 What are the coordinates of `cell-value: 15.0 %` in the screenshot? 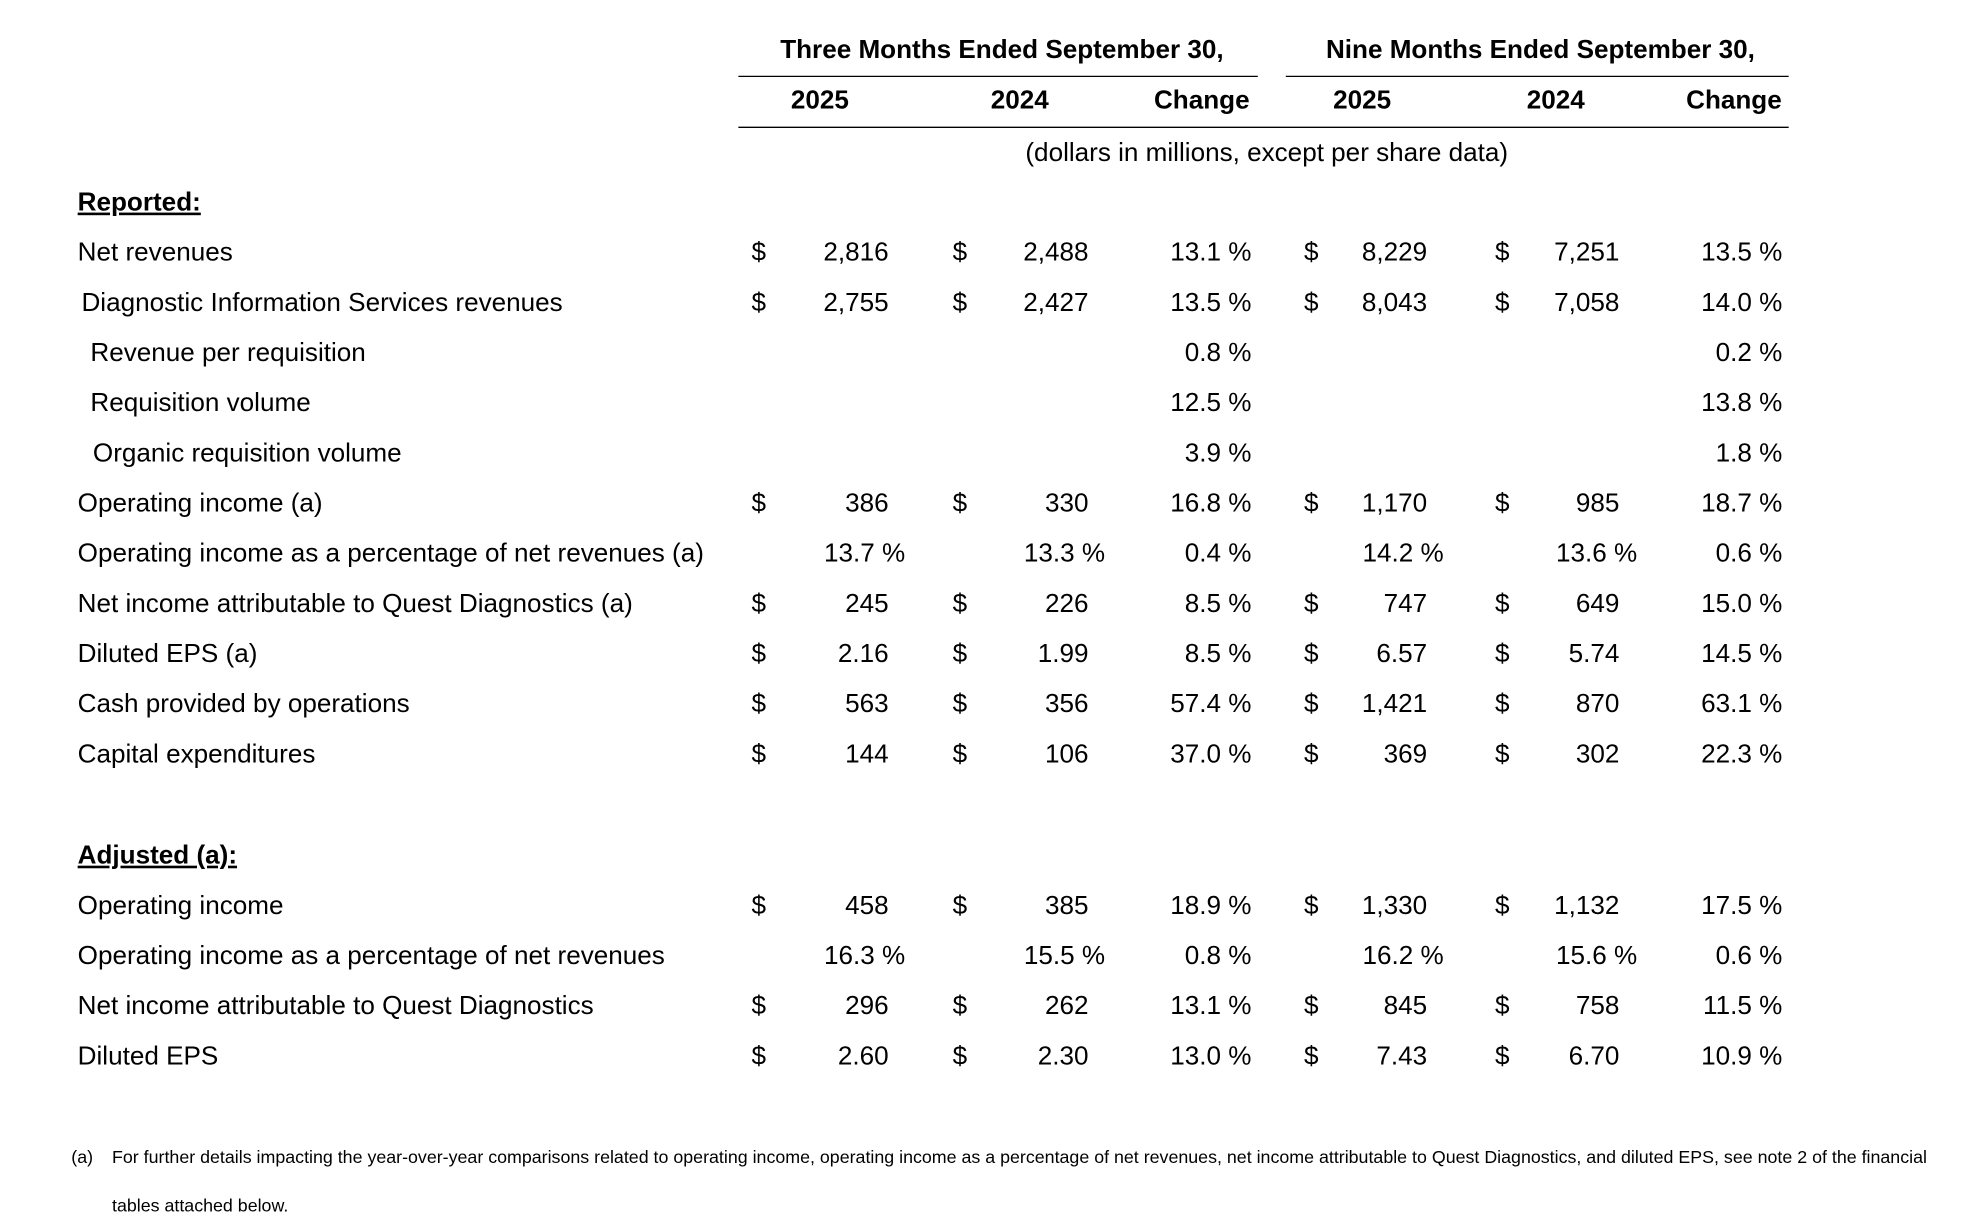 It's located at (1741, 603).